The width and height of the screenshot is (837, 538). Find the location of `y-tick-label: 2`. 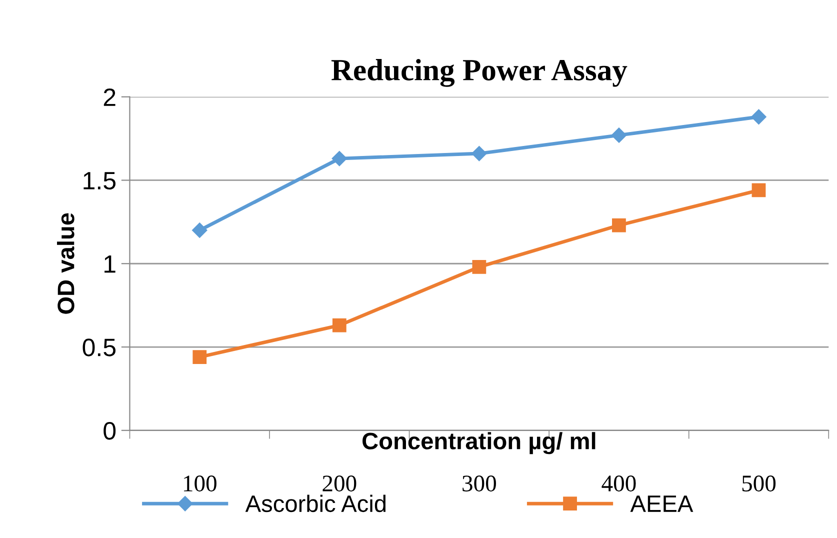

y-tick-label: 2 is located at coordinates (110, 97).